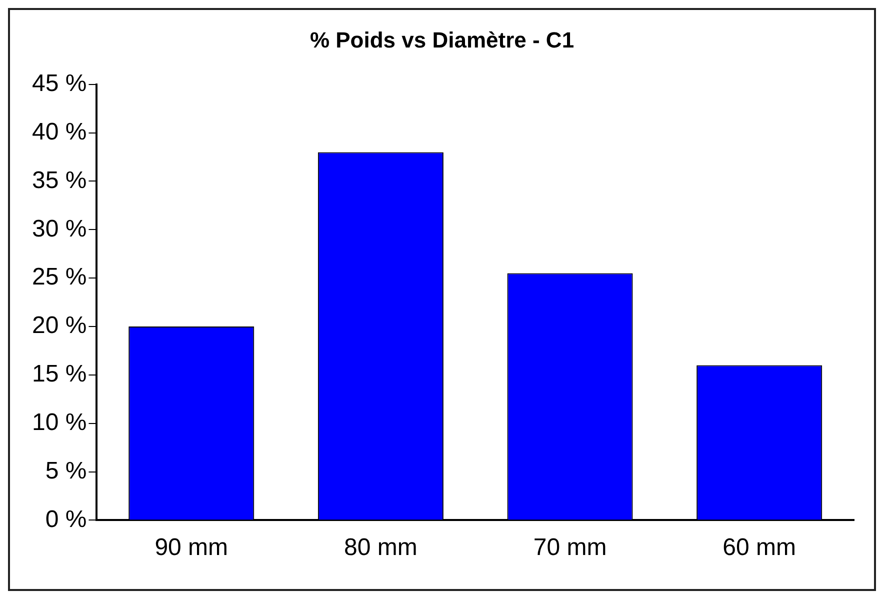 The width and height of the screenshot is (884, 599). What do you see at coordinates (442, 39) in the screenshot?
I see `chart-title: % Poids vs Diamètre - C1` at bounding box center [442, 39].